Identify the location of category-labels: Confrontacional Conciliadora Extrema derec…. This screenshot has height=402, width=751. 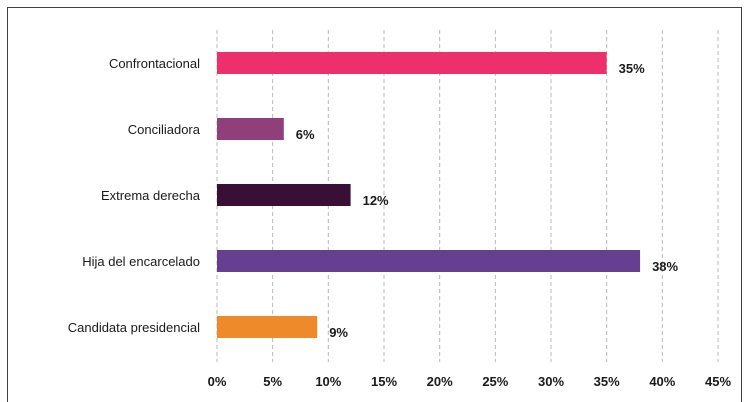
(134, 195).